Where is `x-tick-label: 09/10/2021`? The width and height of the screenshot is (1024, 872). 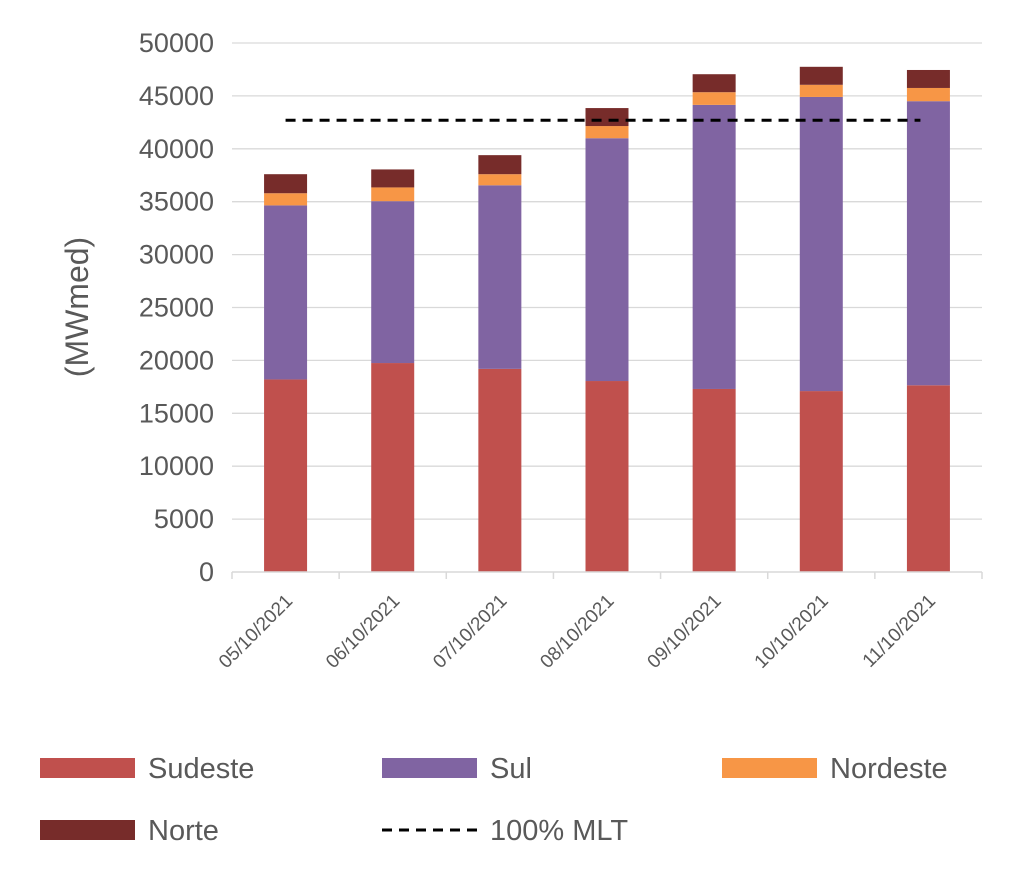 x-tick-label: 09/10/2021 is located at coordinates (685, 632).